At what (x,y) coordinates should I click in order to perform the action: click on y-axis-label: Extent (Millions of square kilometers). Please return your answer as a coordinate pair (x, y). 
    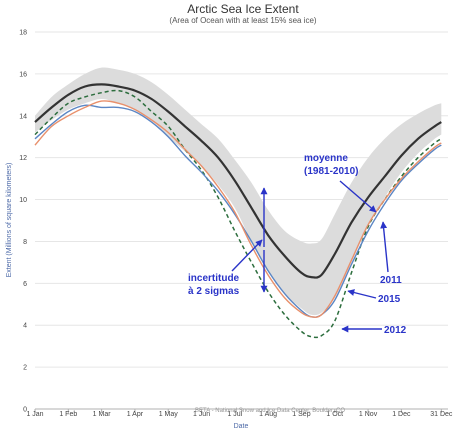
    Looking at the image, I should click on (9, 220).